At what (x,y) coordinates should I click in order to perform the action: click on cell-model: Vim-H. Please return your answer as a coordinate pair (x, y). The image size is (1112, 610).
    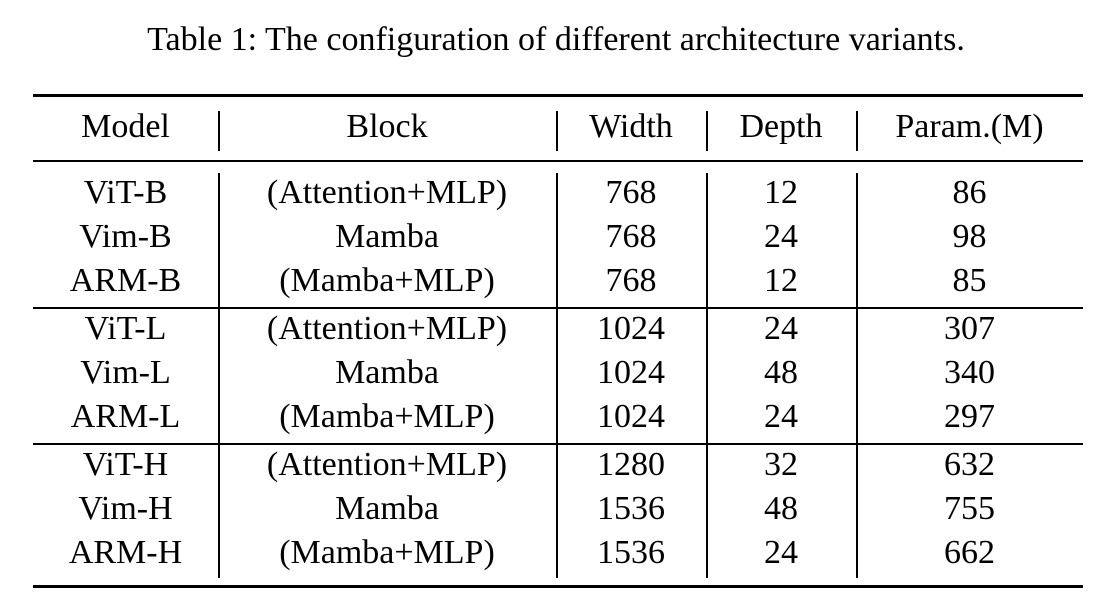
    Looking at the image, I should click on (125, 508).